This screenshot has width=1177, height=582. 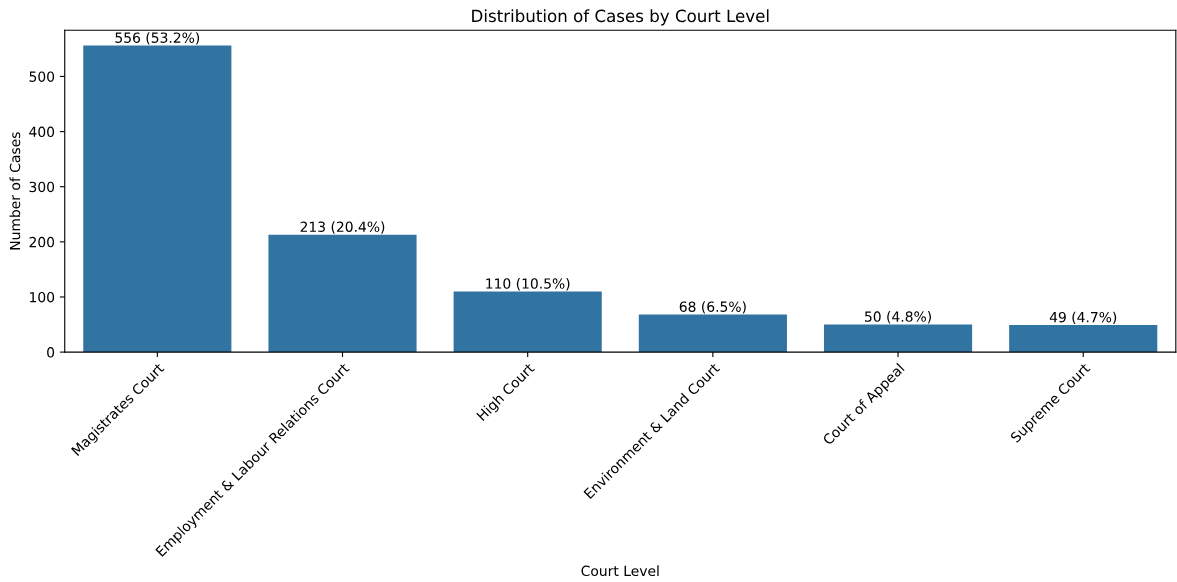 I want to click on y-tick-label: 0, so click(x=51, y=352).